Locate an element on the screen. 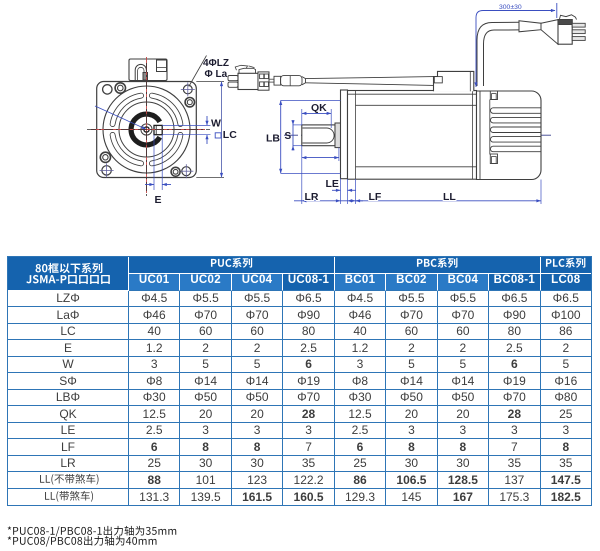 The image size is (600, 551). svg-text: LF is located at coordinates (375, 197).